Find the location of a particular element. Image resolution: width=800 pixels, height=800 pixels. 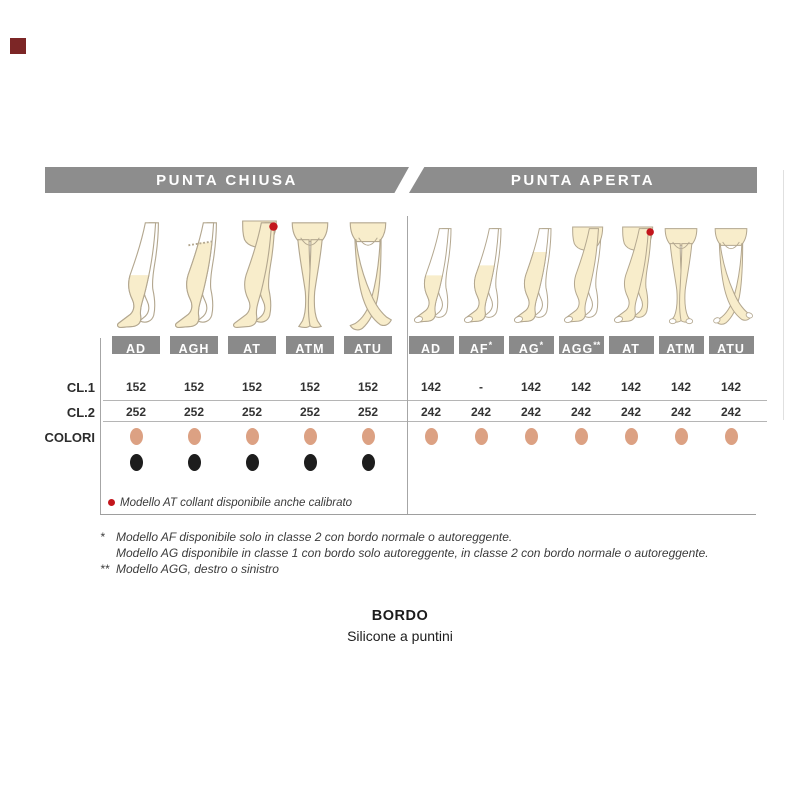

leg-ad-closed-illustration is located at coordinates (138, 275).